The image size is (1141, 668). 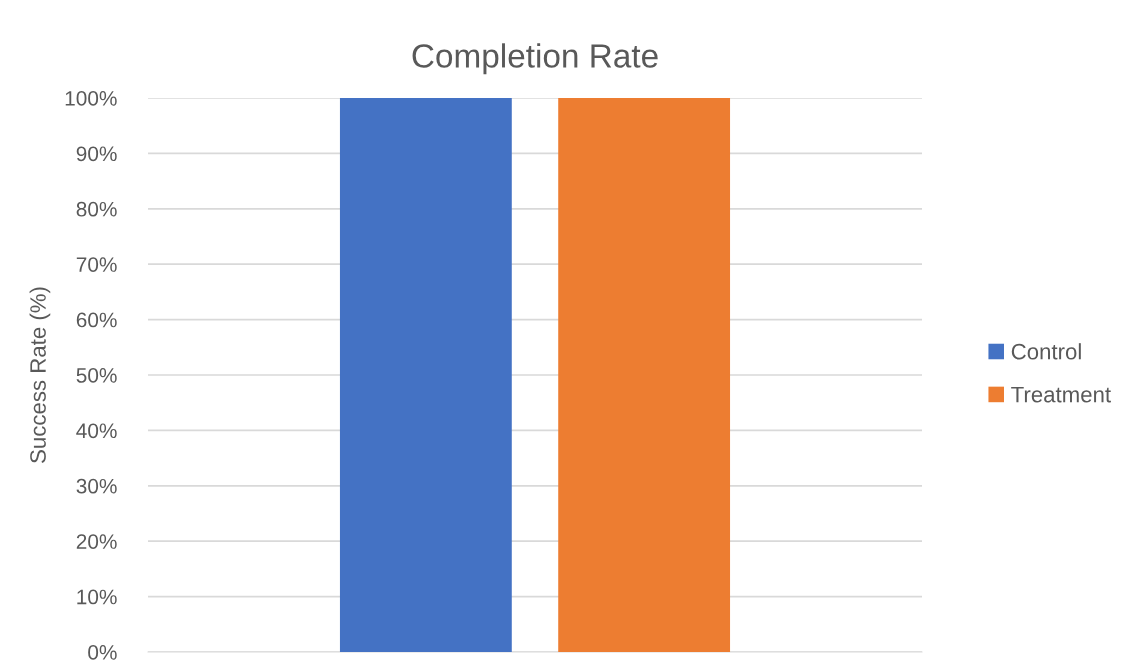 What do you see at coordinates (96, 264) in the screenshot?
I see `y-tick-label: 70%` at bounding box center [96, 264].